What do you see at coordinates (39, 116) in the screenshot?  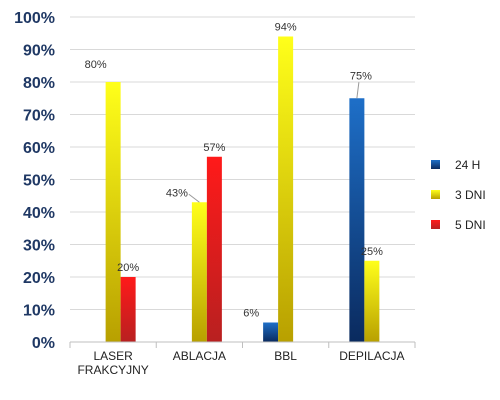 I see `y-tick-label: 70%` at bounding box center [39, 116].